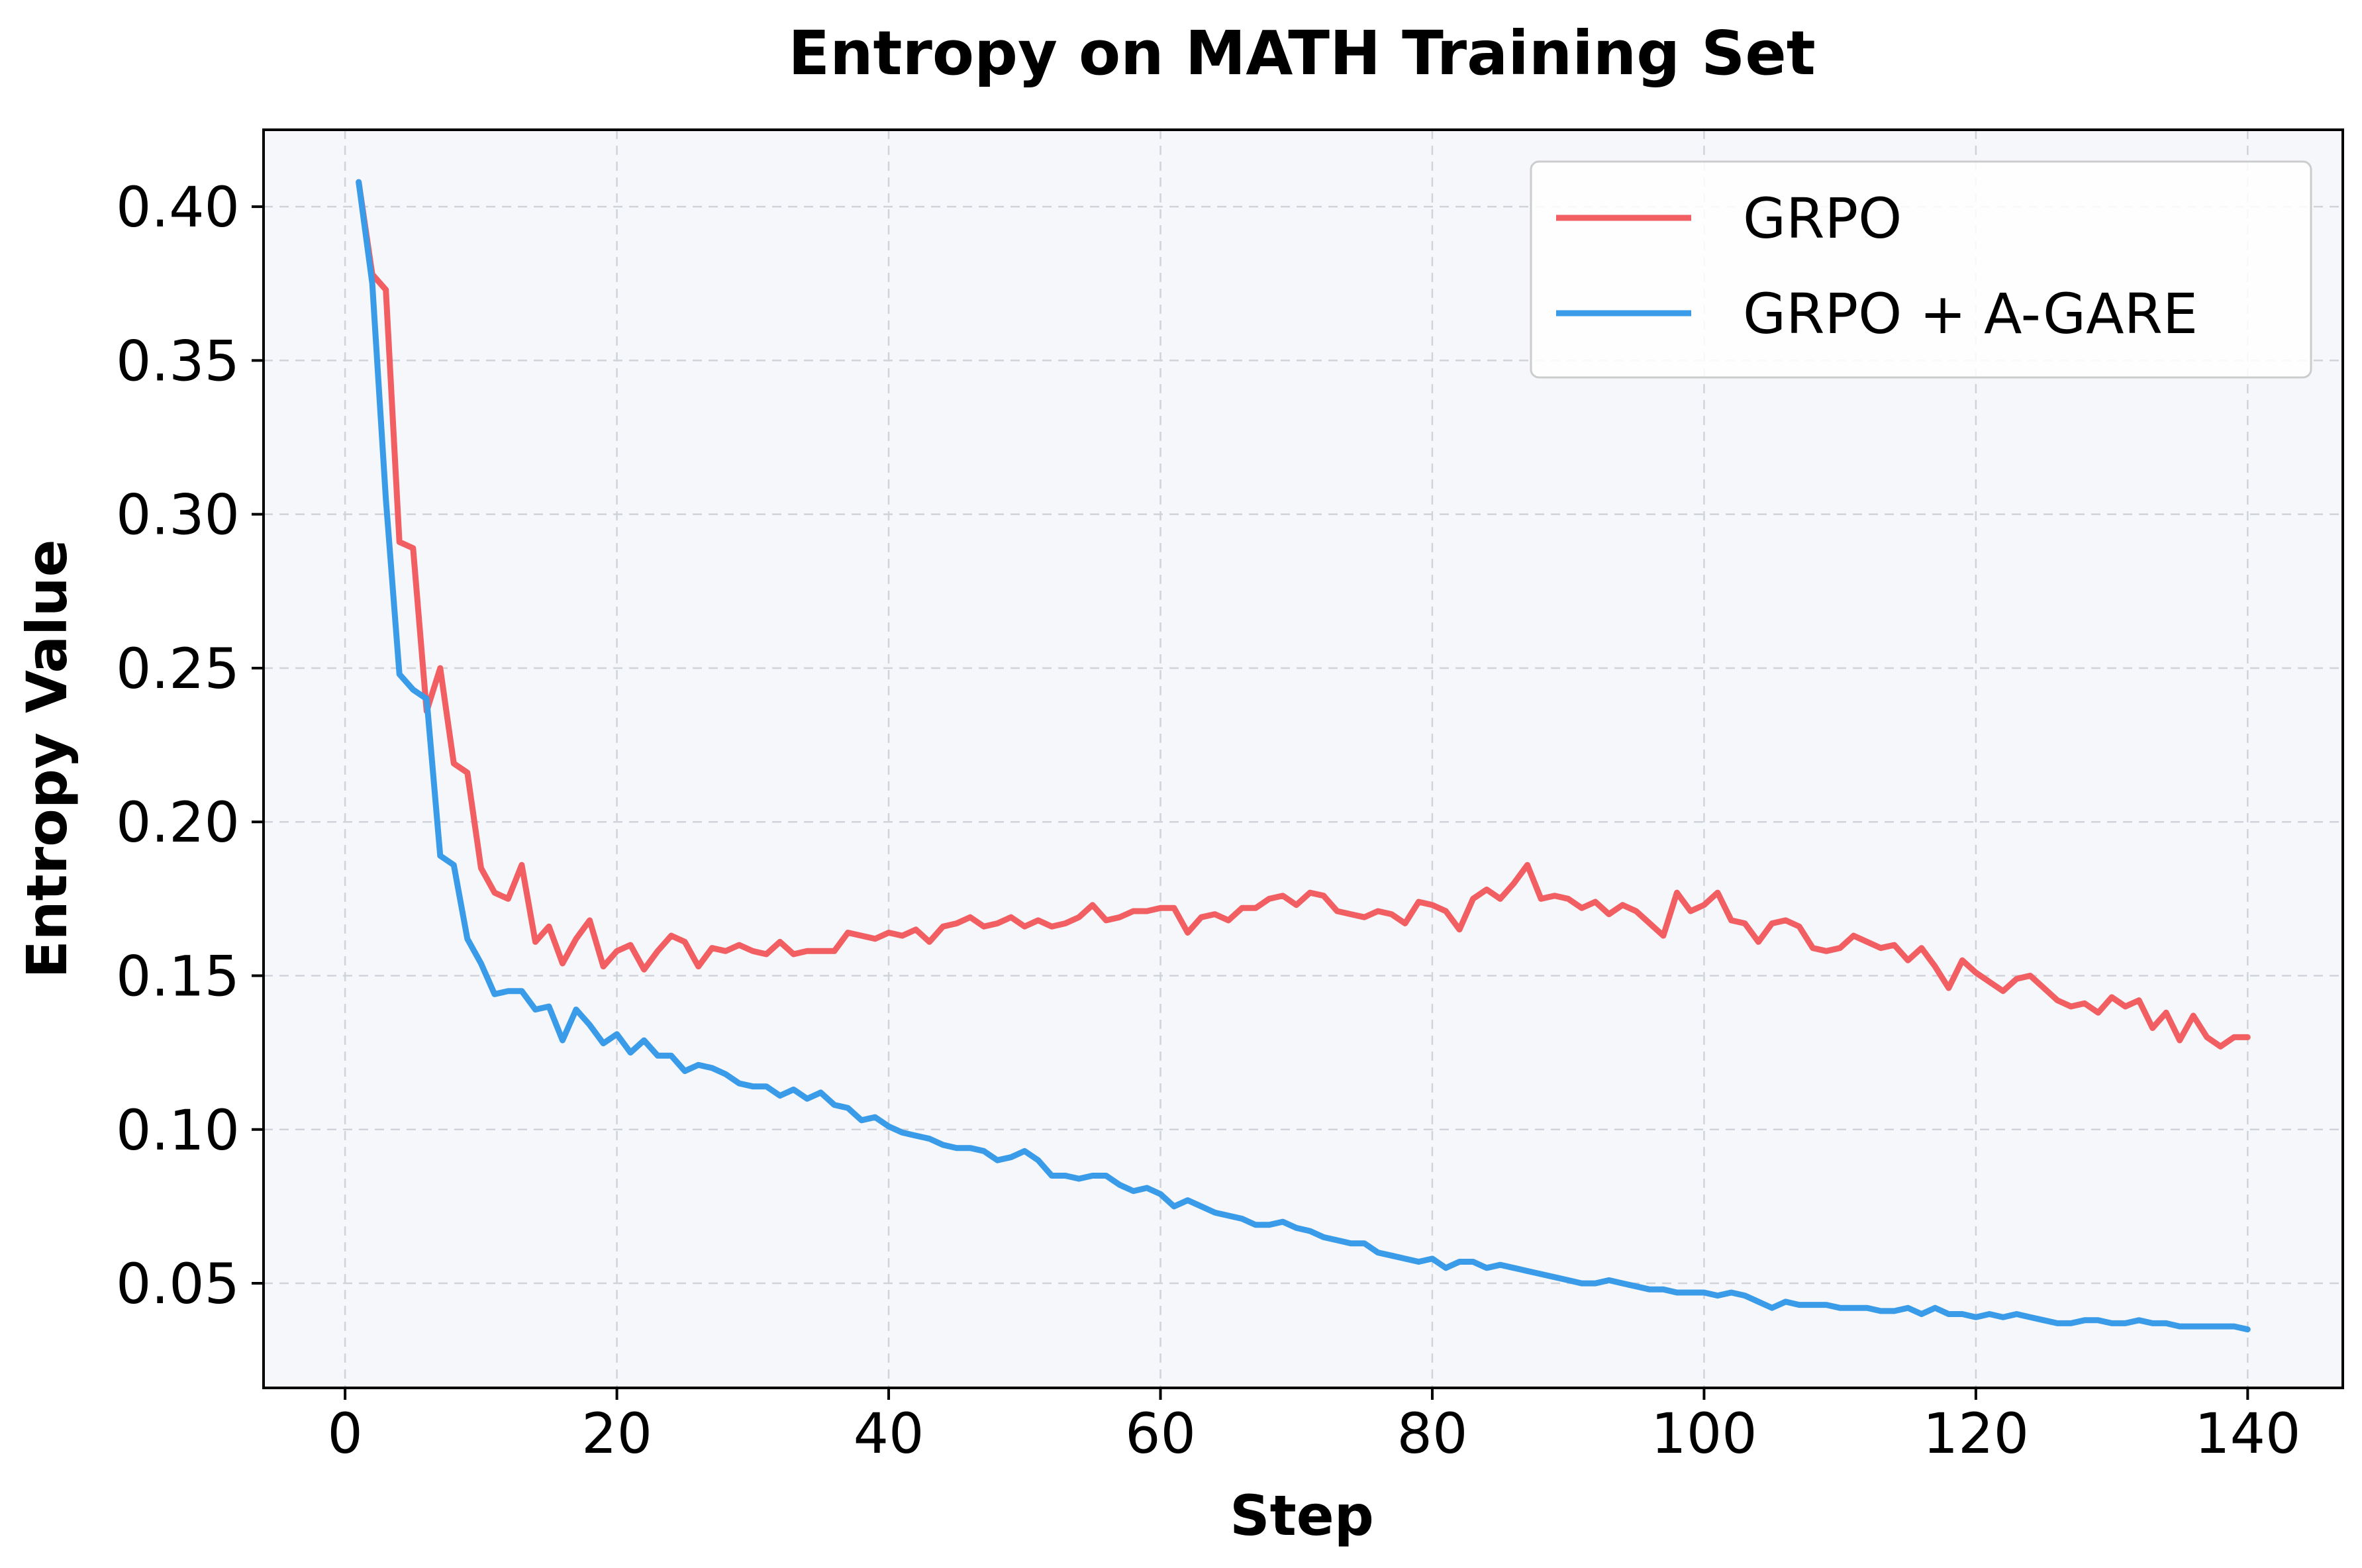 The height and width of the screenshot is (1568, 2362). I want to click on legend: GRPO GRPO + A-GARE, so click(1921, 269).